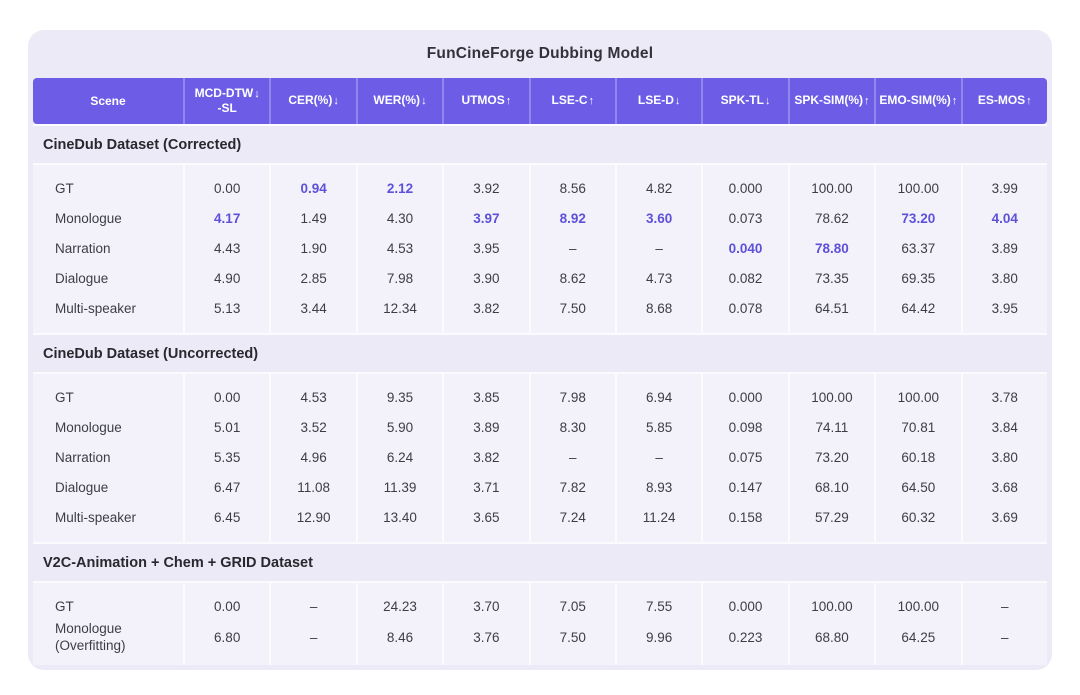 This screenshot has width=1080, height=695. I want to click on metric-cell: 4.30, so click(399, 218).